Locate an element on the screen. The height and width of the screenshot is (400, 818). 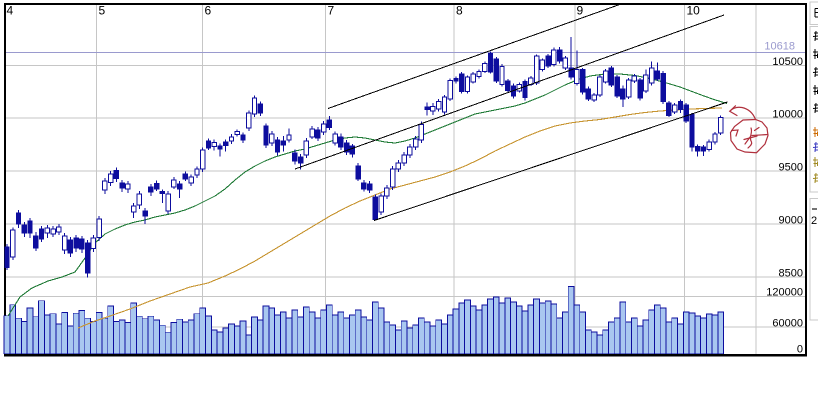
svg-text: 9000 is located at coordinates (791, 221).